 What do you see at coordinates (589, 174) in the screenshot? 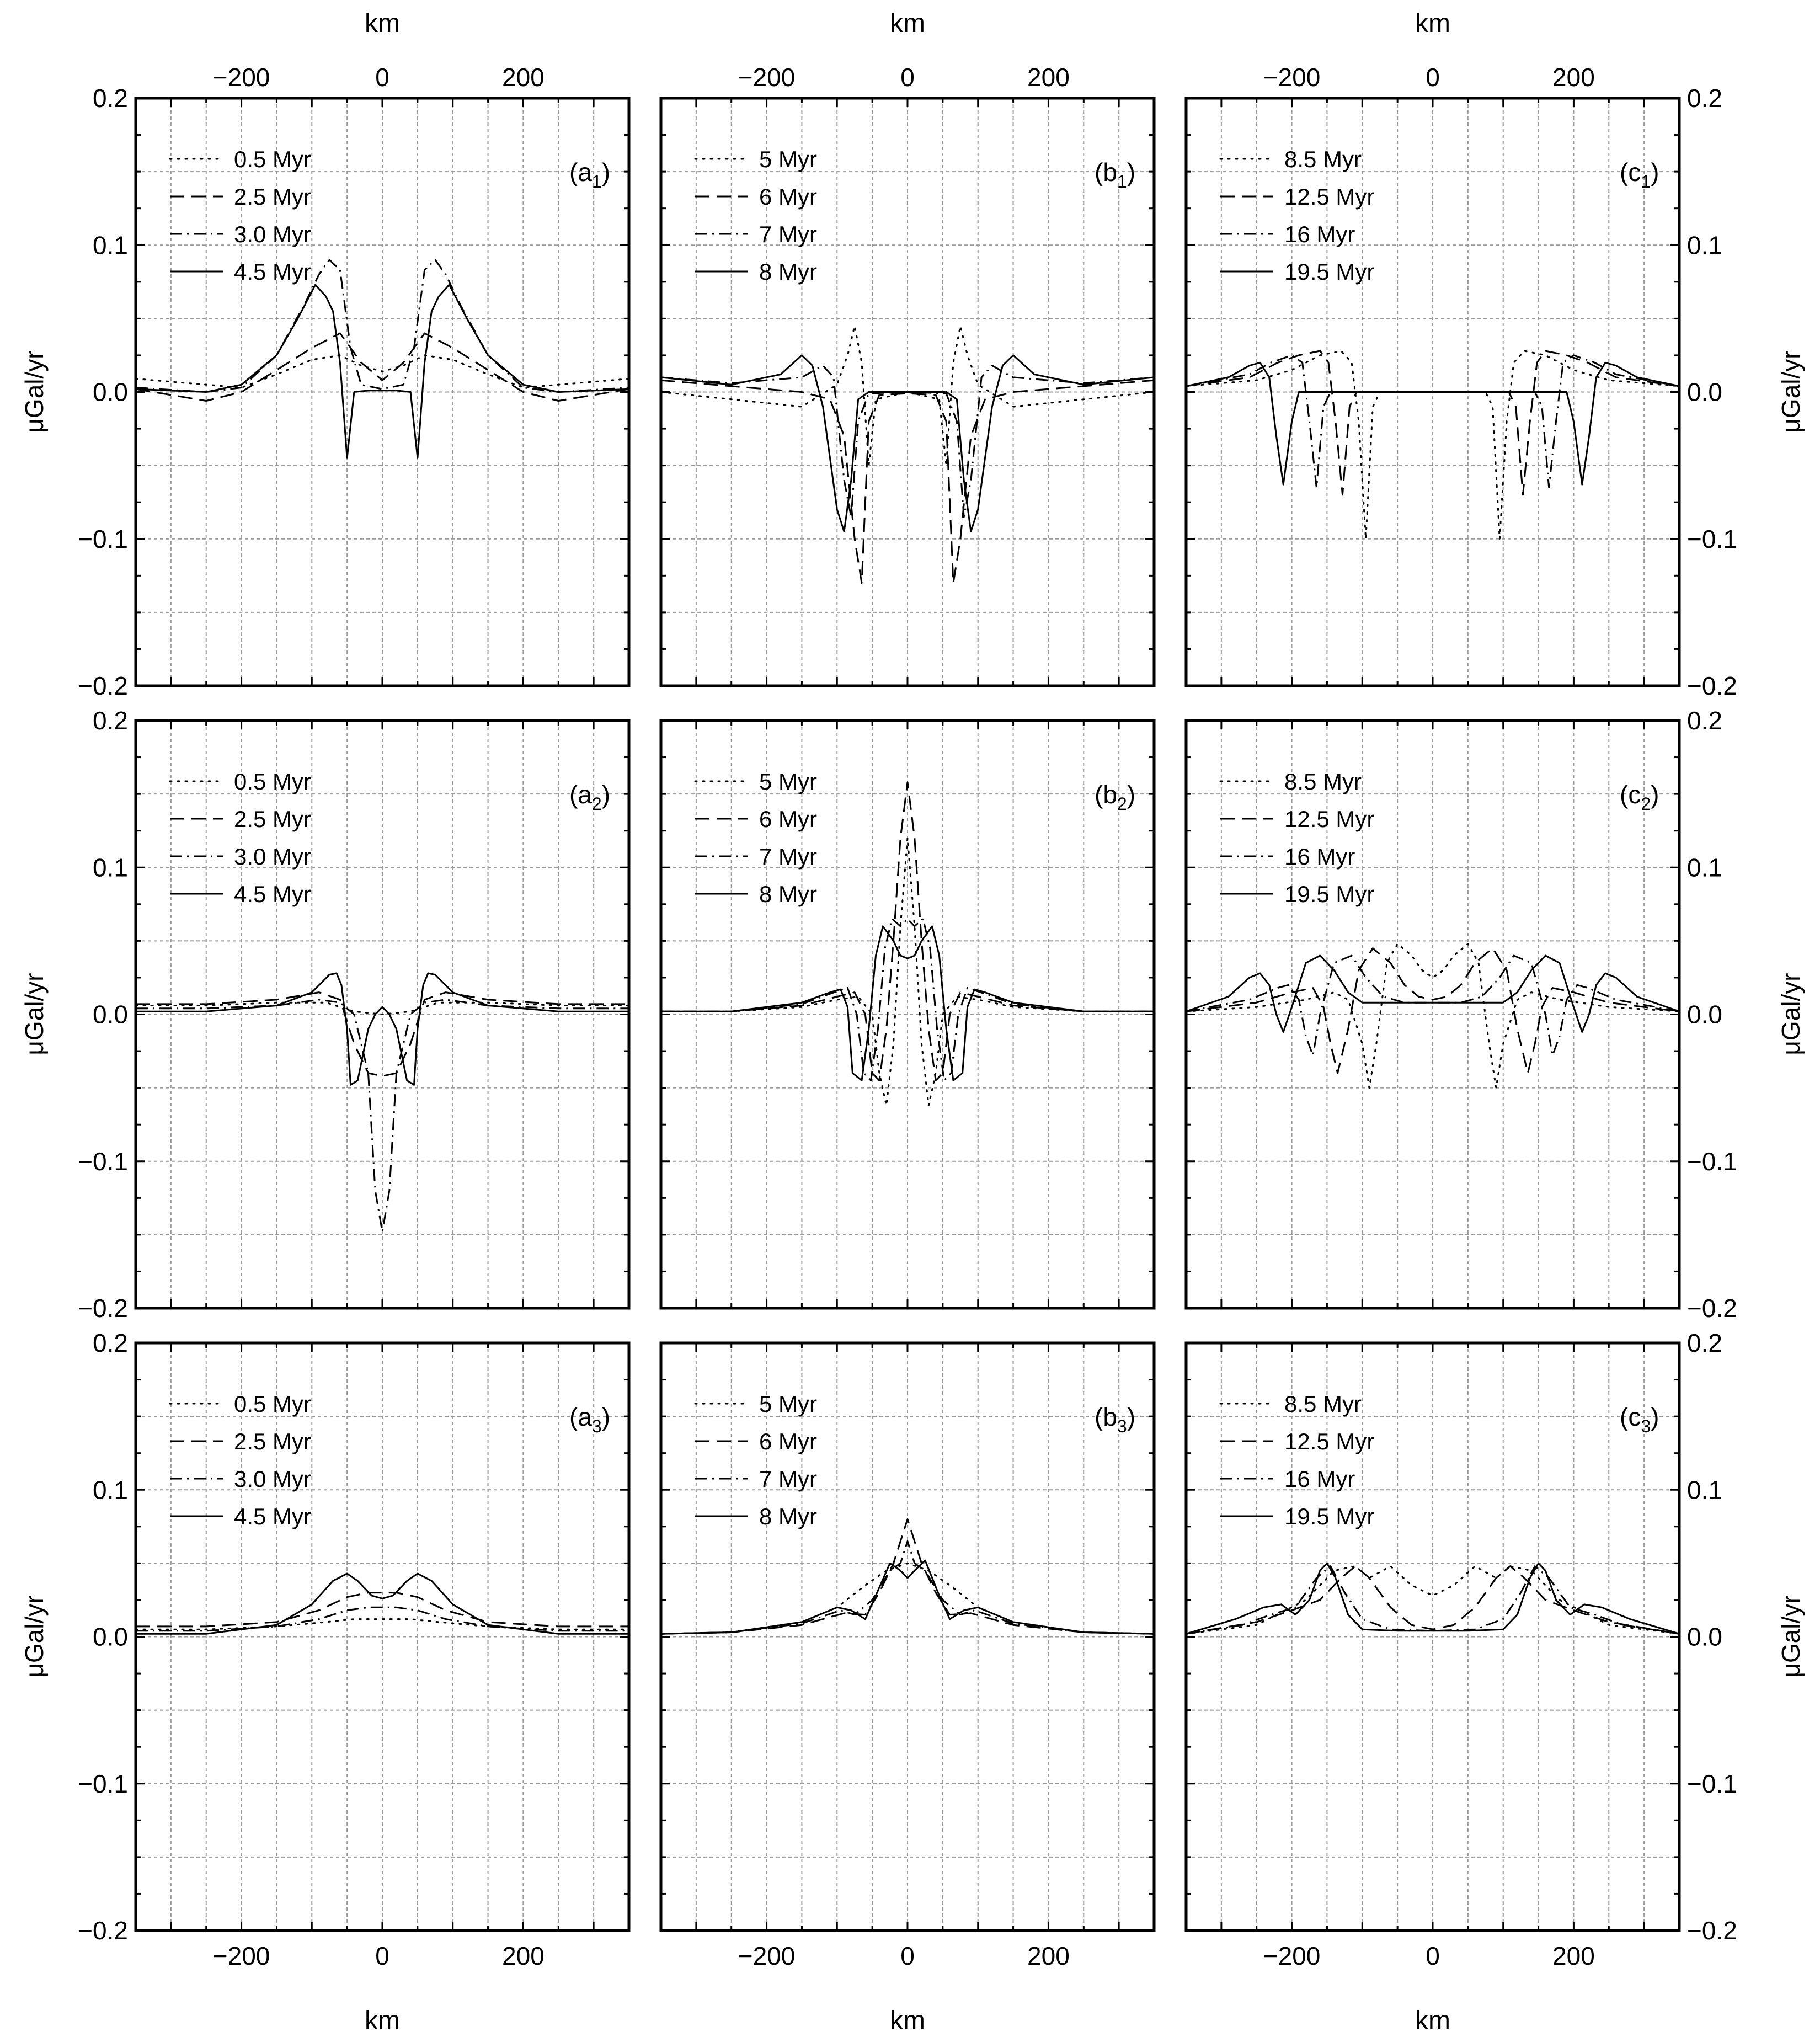
I see `panel-label: (a1)` at bounding box center [589, 174].